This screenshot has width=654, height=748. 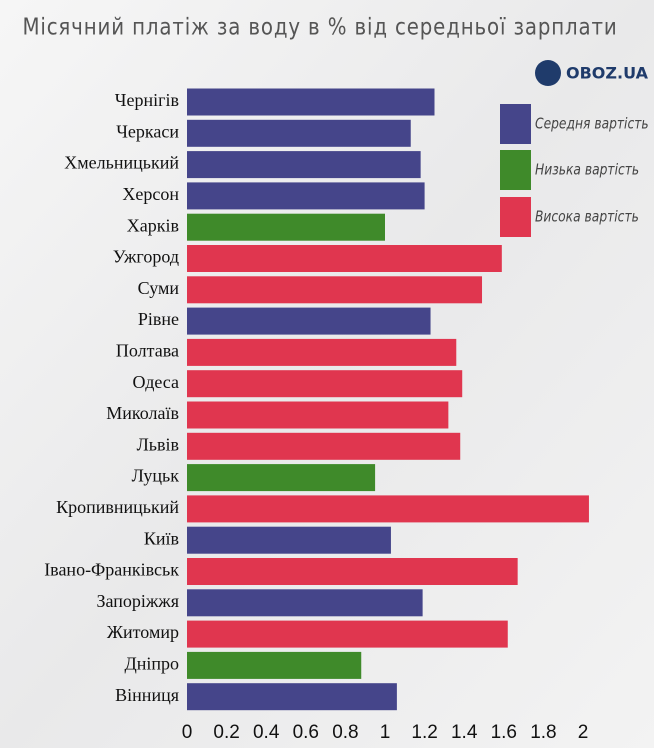 I want to click on x-tick-label: 1.4, so click(x=464, y=732).